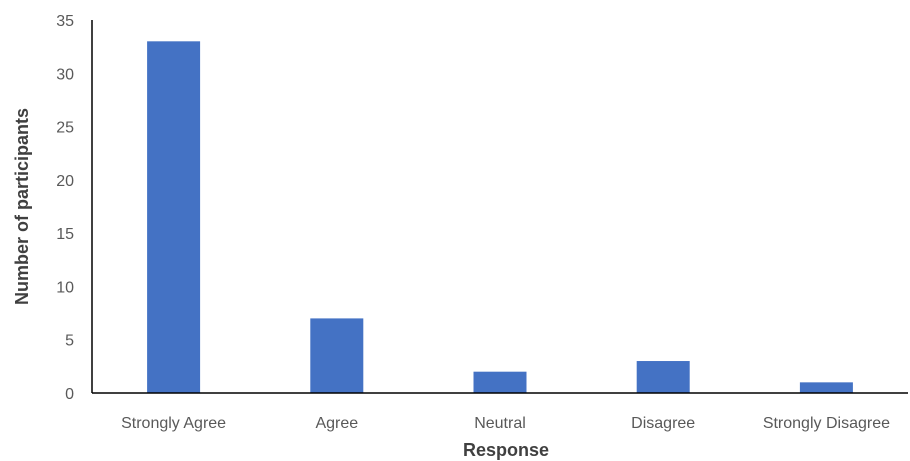  I want to click on x-tick-label: Neutral, so click(500, 423).